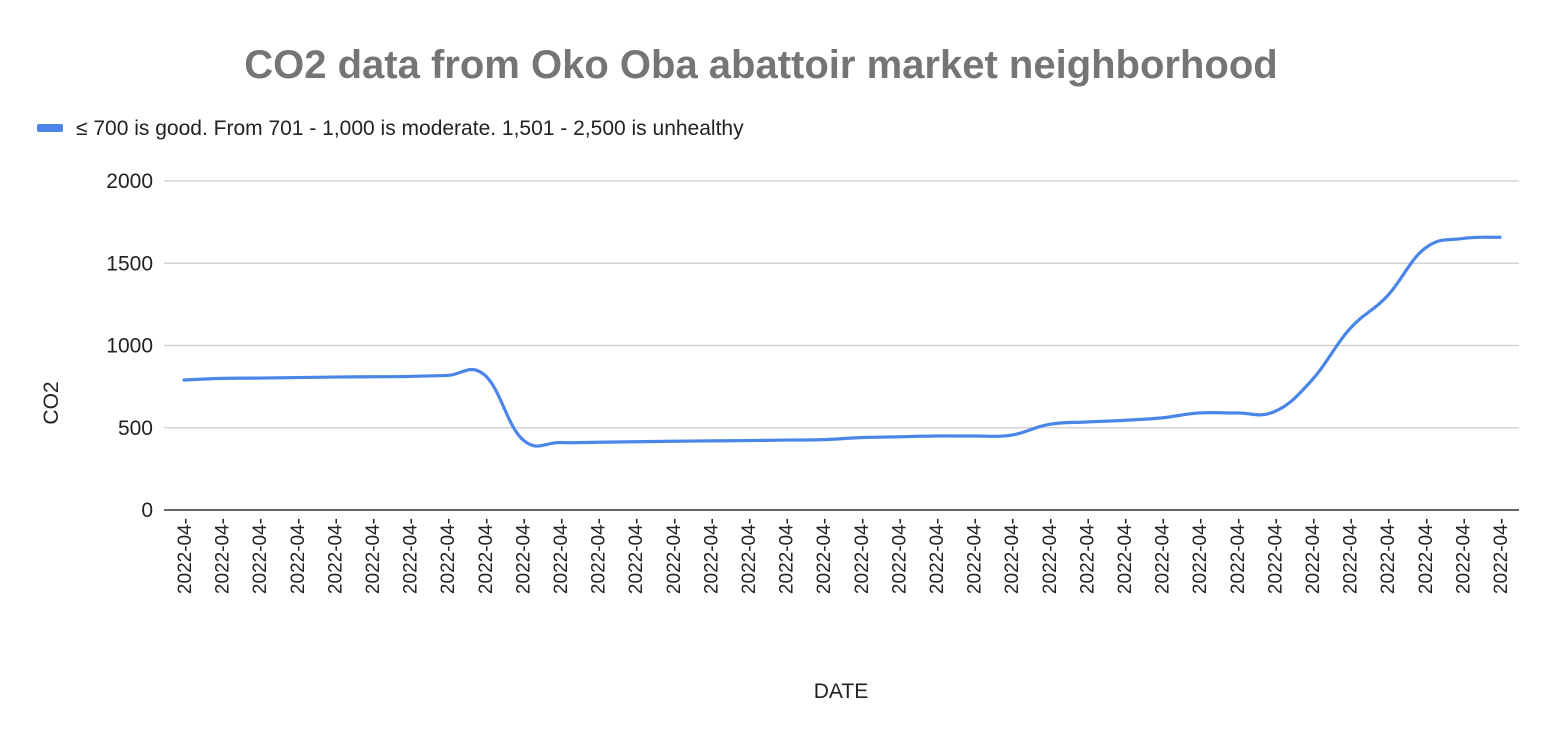  I want to click on y-tick-label: 500, so click(135, 428).